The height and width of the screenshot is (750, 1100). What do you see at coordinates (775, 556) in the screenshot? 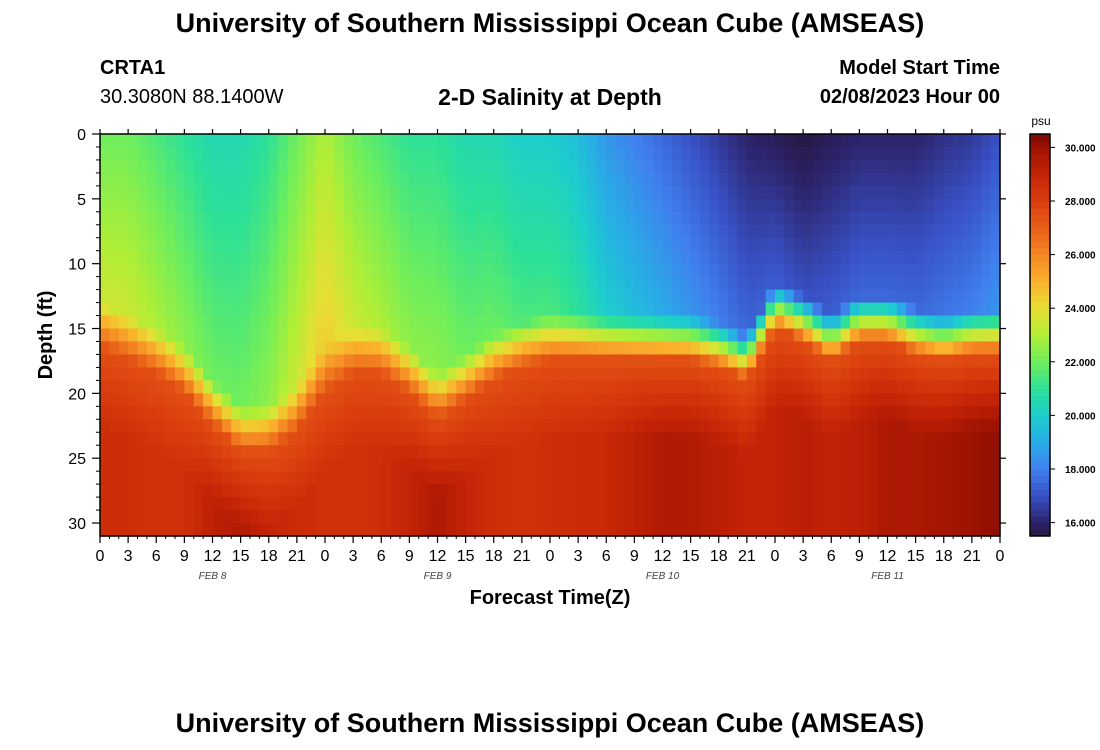
I see `x-tick-label: 0` at bounding box center [775, 556].